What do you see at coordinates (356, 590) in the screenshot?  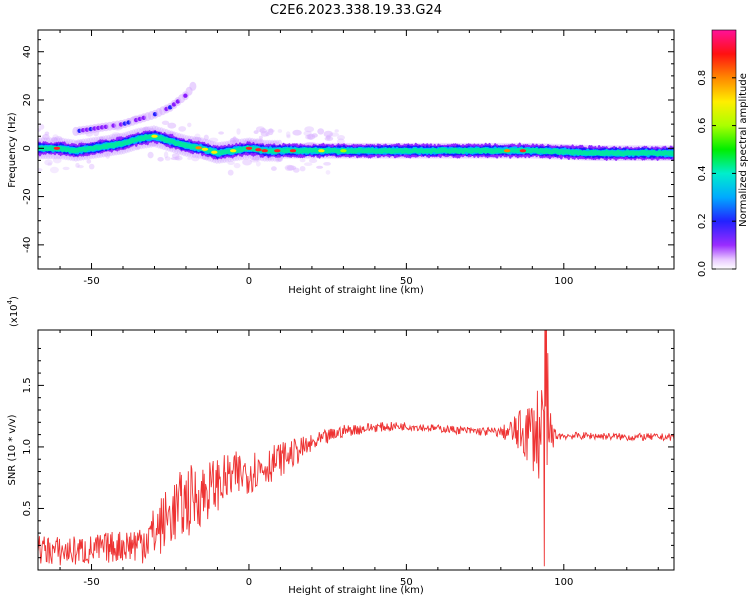 I see `snr-xlabel: Height of straight line (km)` at bounding box center [356, 590].